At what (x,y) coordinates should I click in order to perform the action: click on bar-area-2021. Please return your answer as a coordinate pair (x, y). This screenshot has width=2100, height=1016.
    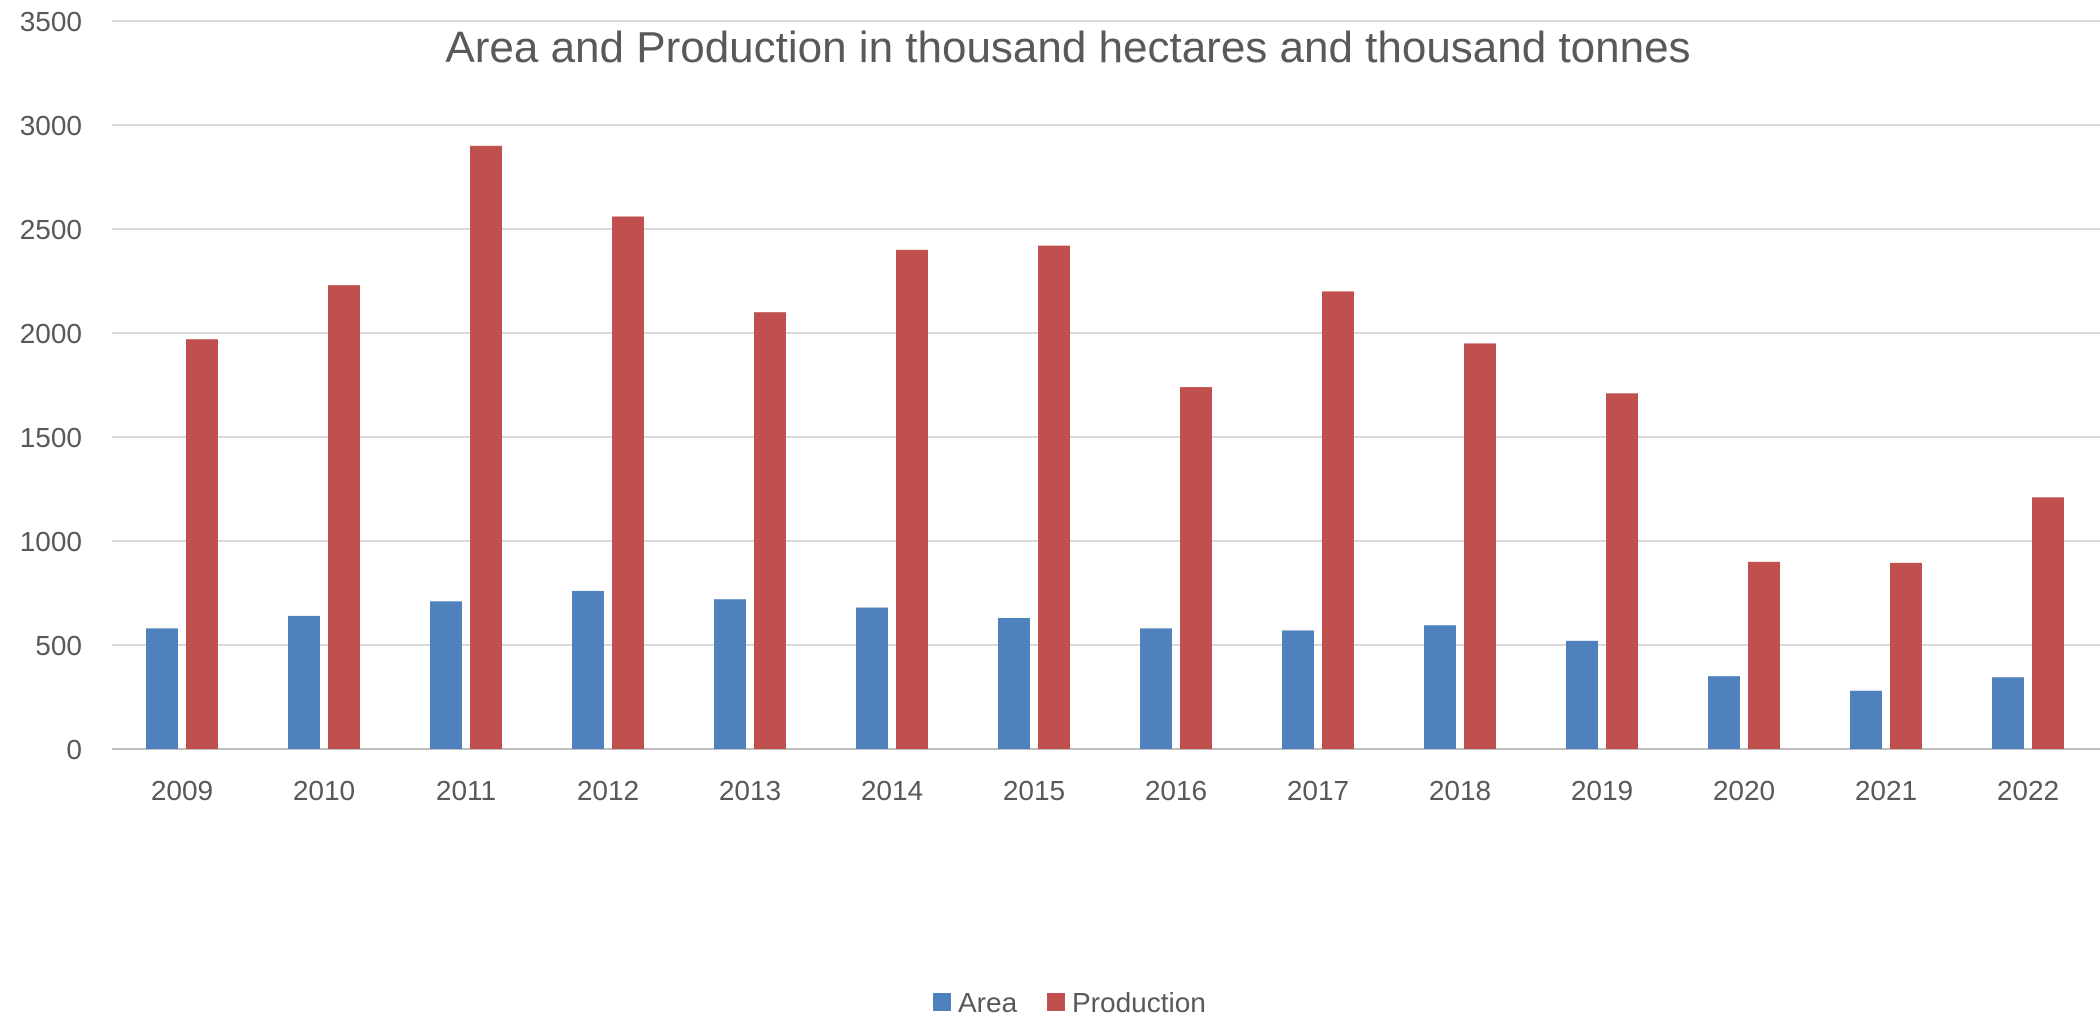
    Looking at the image, I should click on (1866, 719).